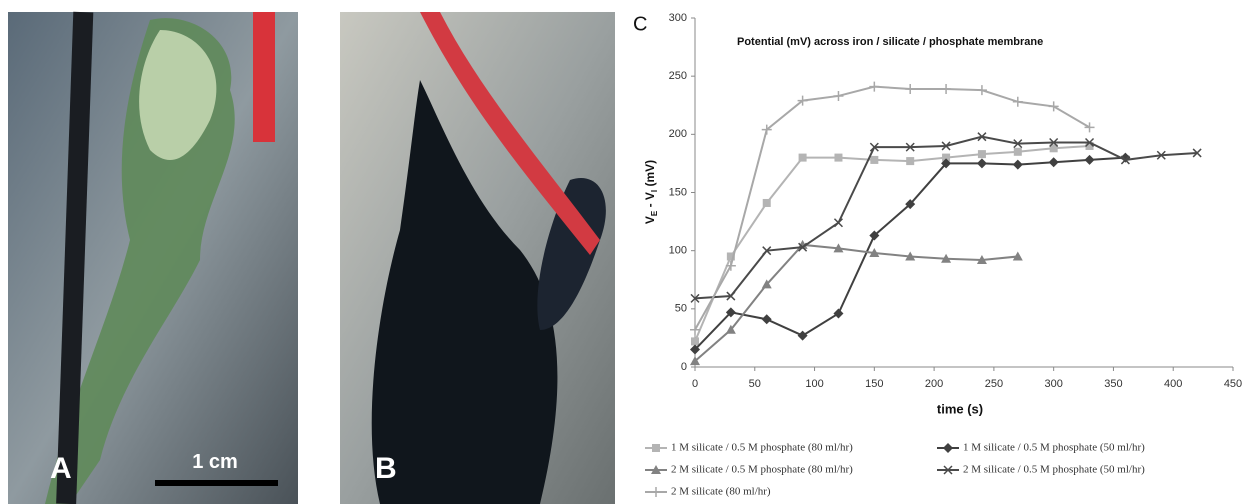  I want to click on y-axis-label: VE - VI (mV), so click(651, 192).